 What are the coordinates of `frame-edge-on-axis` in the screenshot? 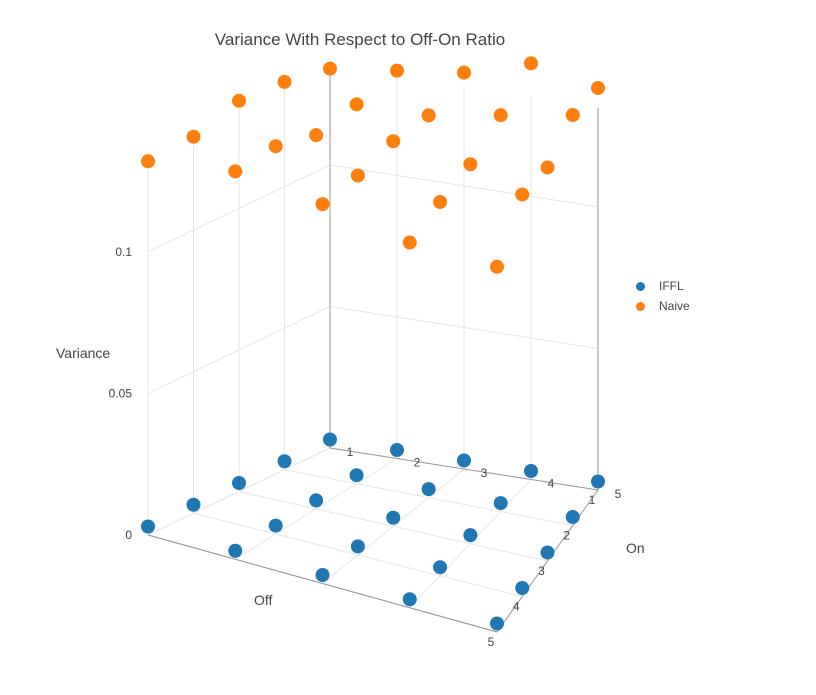 It's located at (547, 561).